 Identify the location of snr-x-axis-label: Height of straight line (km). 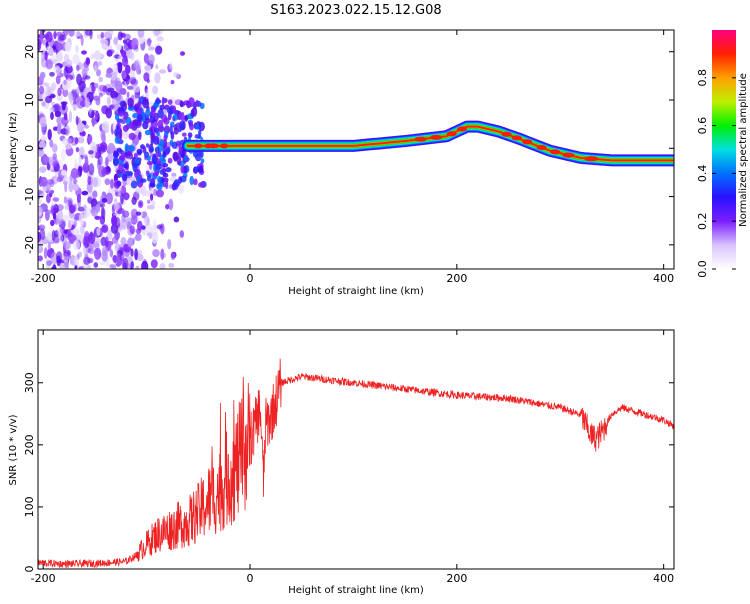
(356, 590).